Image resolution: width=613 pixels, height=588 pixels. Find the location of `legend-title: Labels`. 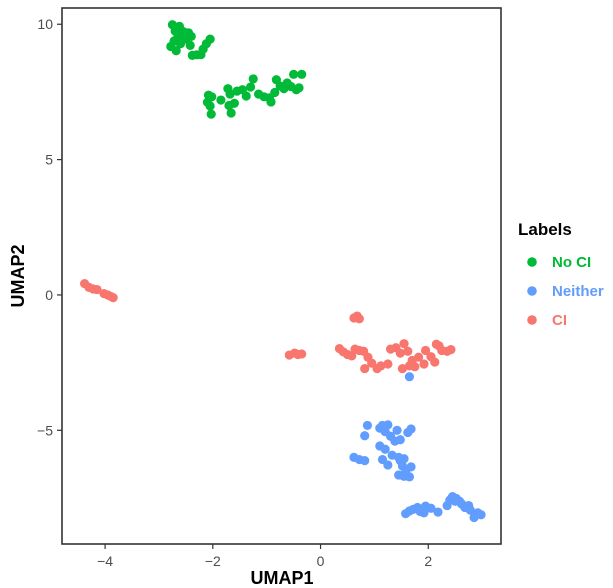

legend-title: Labels is located at coordinates (545, 229).